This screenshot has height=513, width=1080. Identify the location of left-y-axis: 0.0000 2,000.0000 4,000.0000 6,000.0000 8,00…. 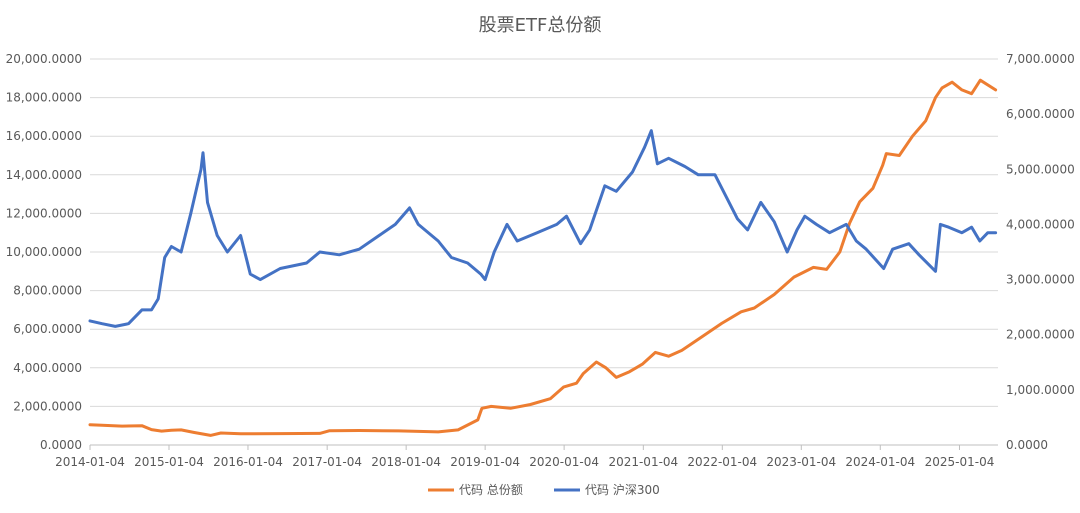
(44, 252).